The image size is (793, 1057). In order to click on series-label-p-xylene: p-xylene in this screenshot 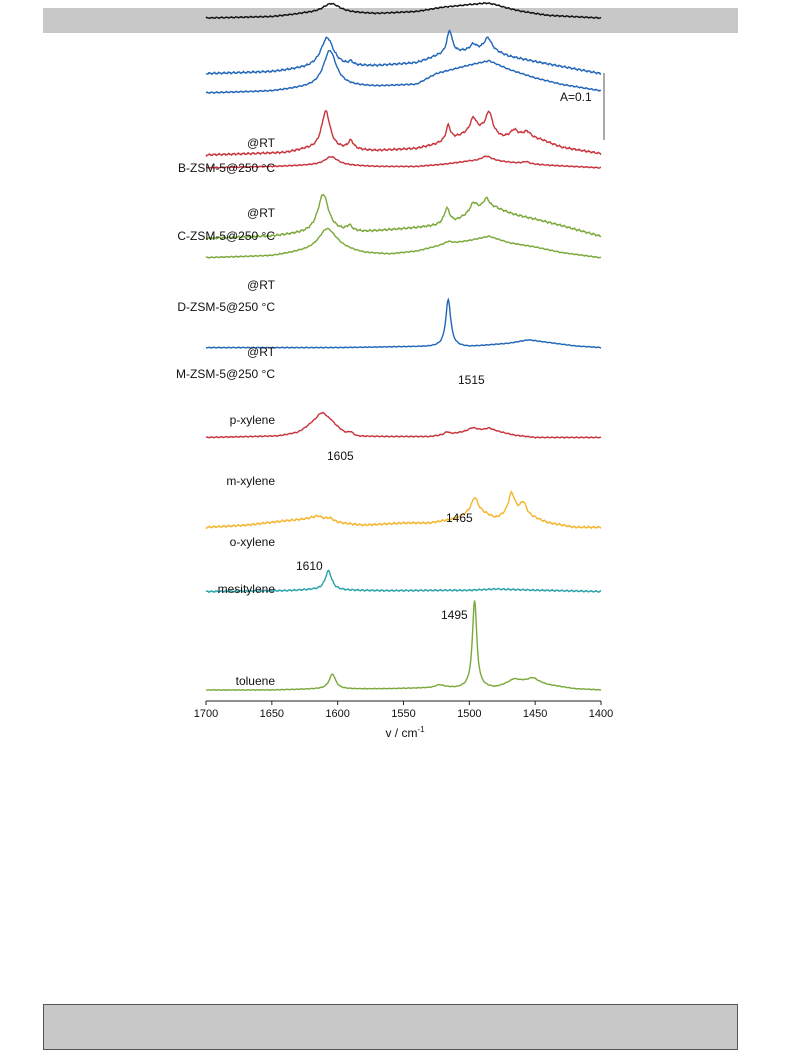, I will do `click(253, 420)`.